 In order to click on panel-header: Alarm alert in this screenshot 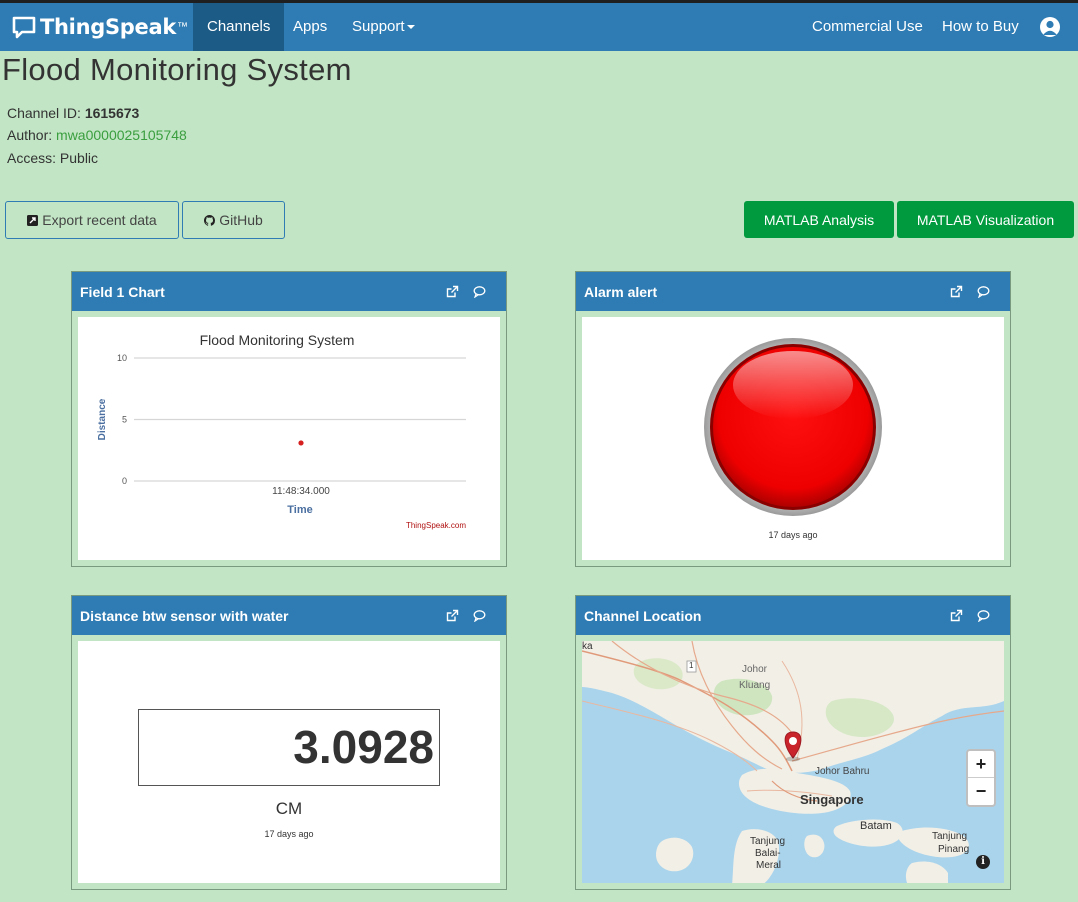, I will do `click(793, 291)`.